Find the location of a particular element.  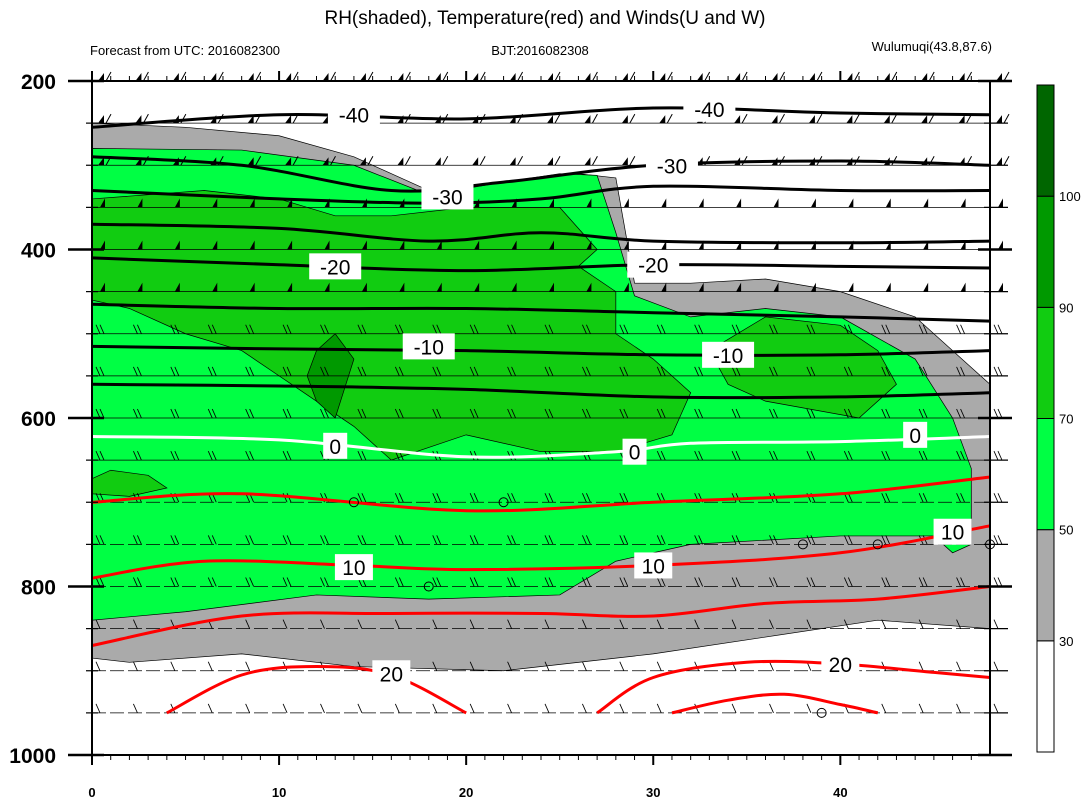

colorbar-tick-label: 50 is located at coordinates (1066, 530).